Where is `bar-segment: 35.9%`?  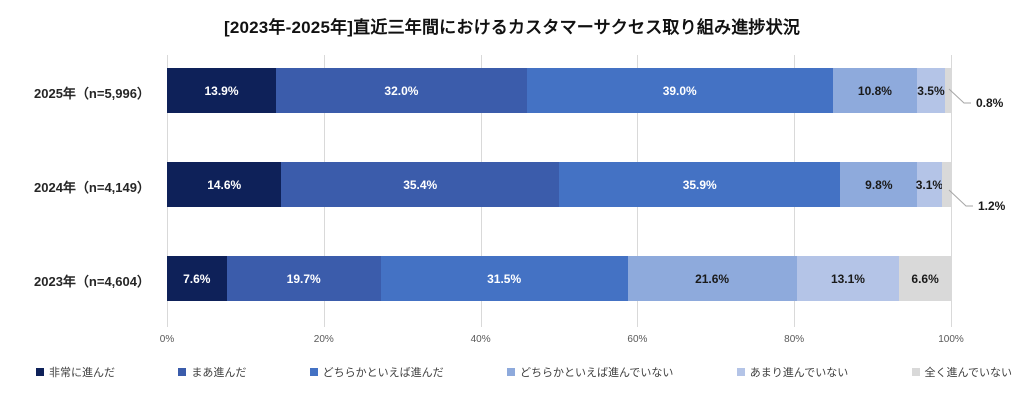 bar-segment: 35.9% is located at coordinates (699, 184).